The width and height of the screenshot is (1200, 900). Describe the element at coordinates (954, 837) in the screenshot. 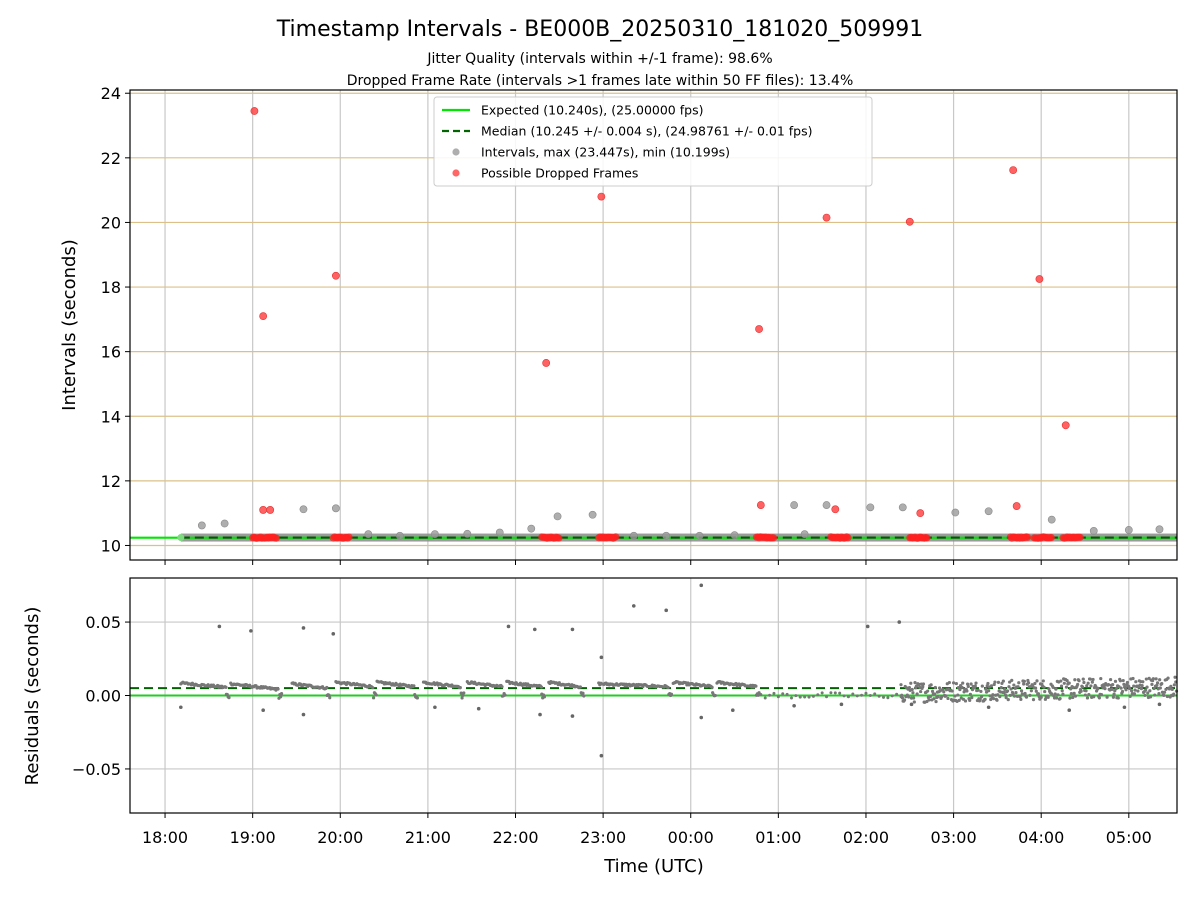

I see `x-tick-label: 03:00` at that location.